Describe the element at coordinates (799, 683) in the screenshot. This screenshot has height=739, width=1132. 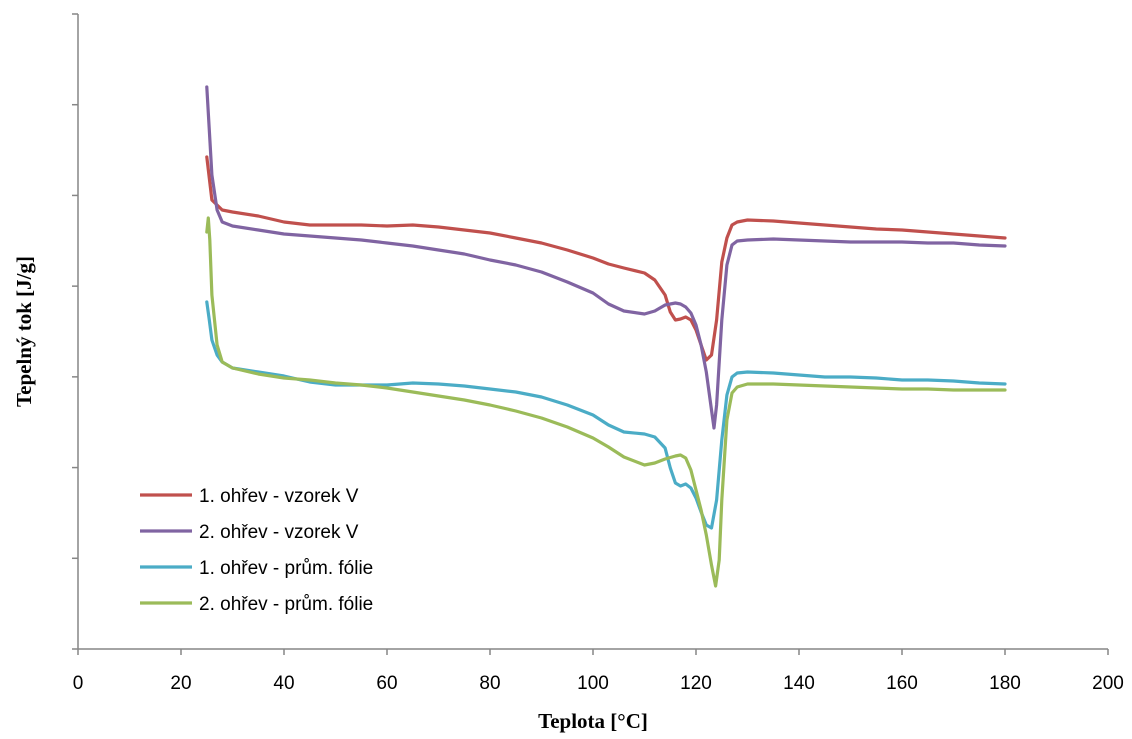
I see `x-tick-label: 140` at that location.